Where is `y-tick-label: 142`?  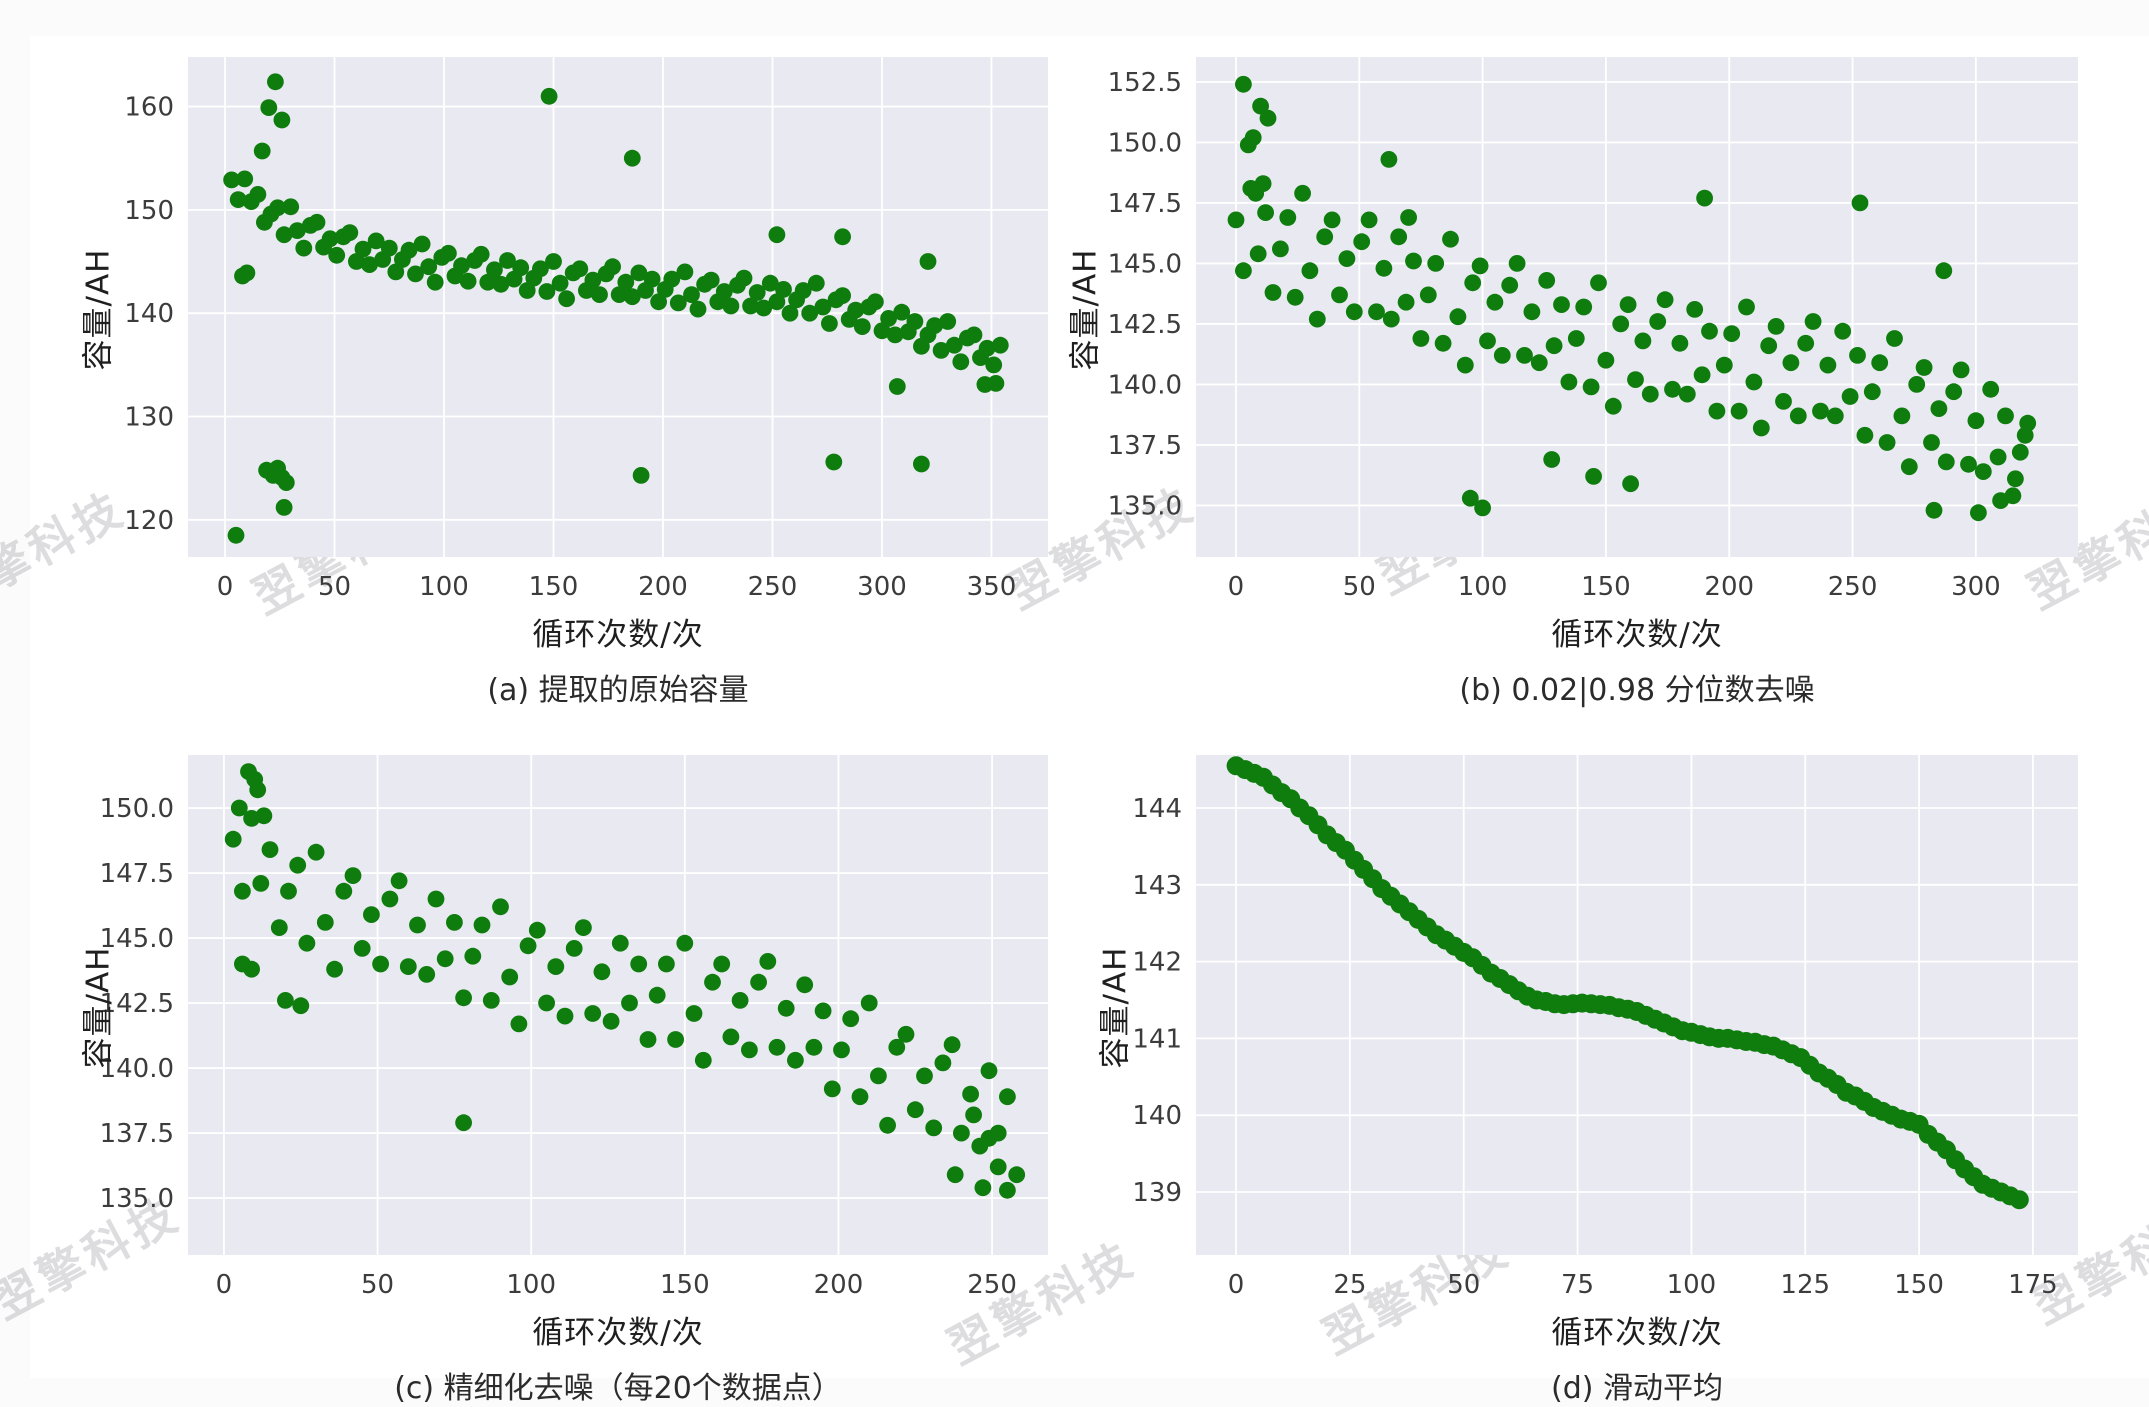
y-tick-label: 142 is located at coordinates (1157, 963).